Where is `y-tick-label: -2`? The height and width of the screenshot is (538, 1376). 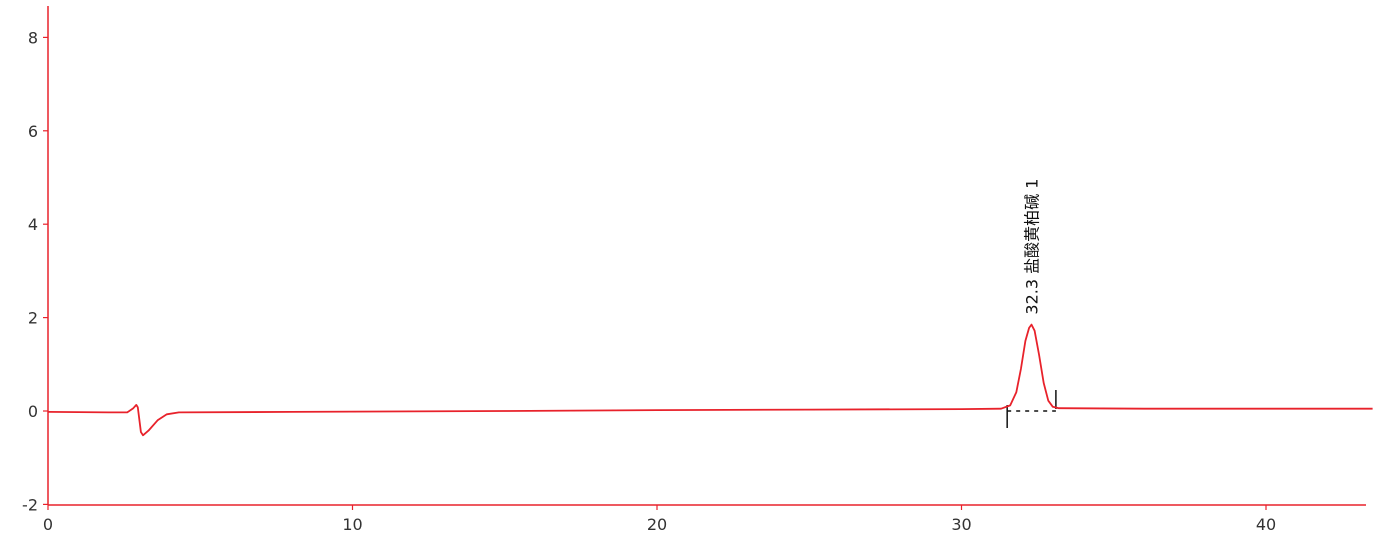
y-tick-label: -2 is located at coordinates (30, 504).